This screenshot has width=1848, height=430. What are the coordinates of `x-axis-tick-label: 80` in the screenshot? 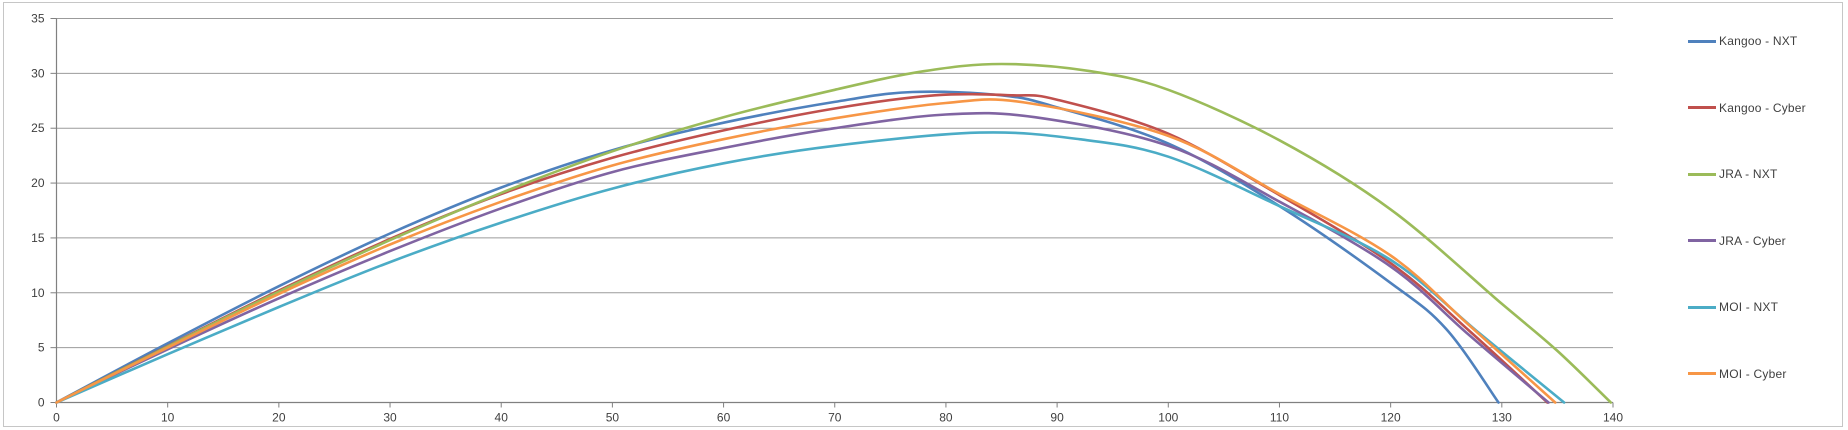 It's located at (946, 418).